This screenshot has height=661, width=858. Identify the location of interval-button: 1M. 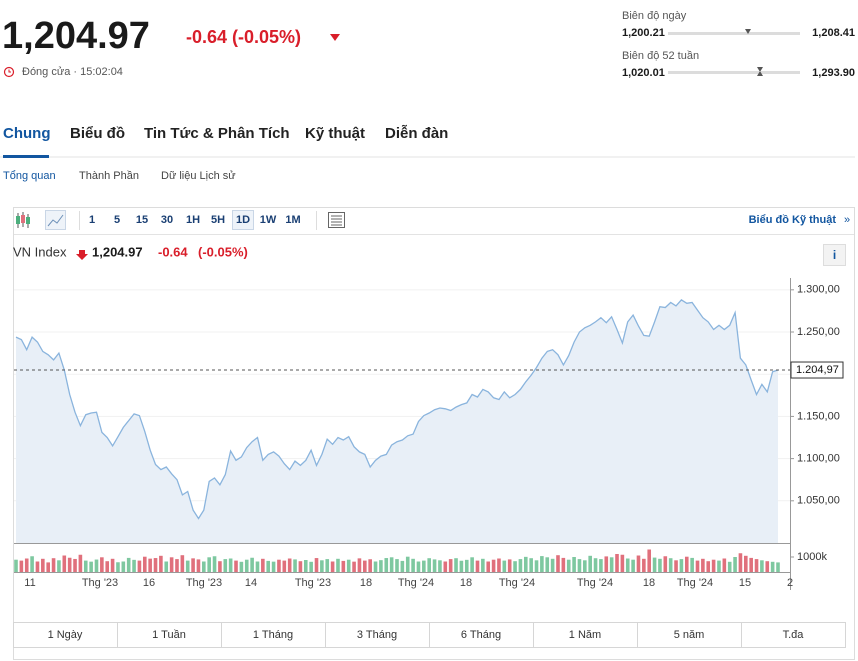
(292, 220).